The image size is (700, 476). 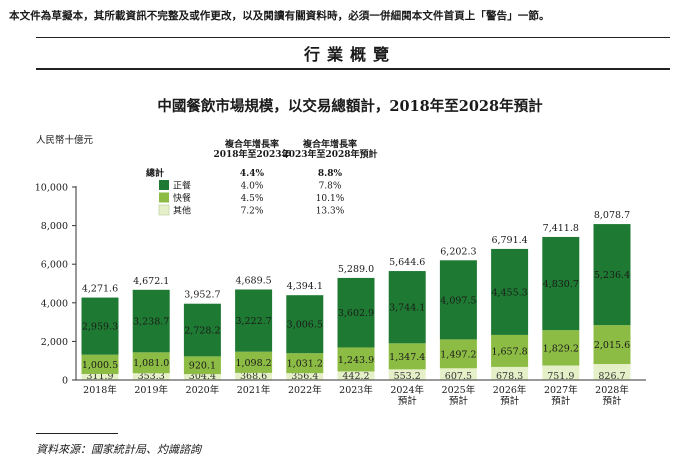 I want to click on data-label-other: 368.6, so click(x=253, y=376).